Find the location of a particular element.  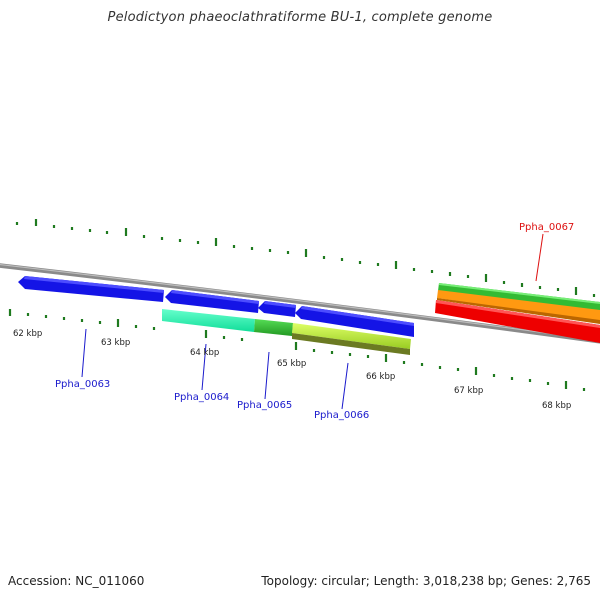

genome-backbone is located at coordinates (300, 303).